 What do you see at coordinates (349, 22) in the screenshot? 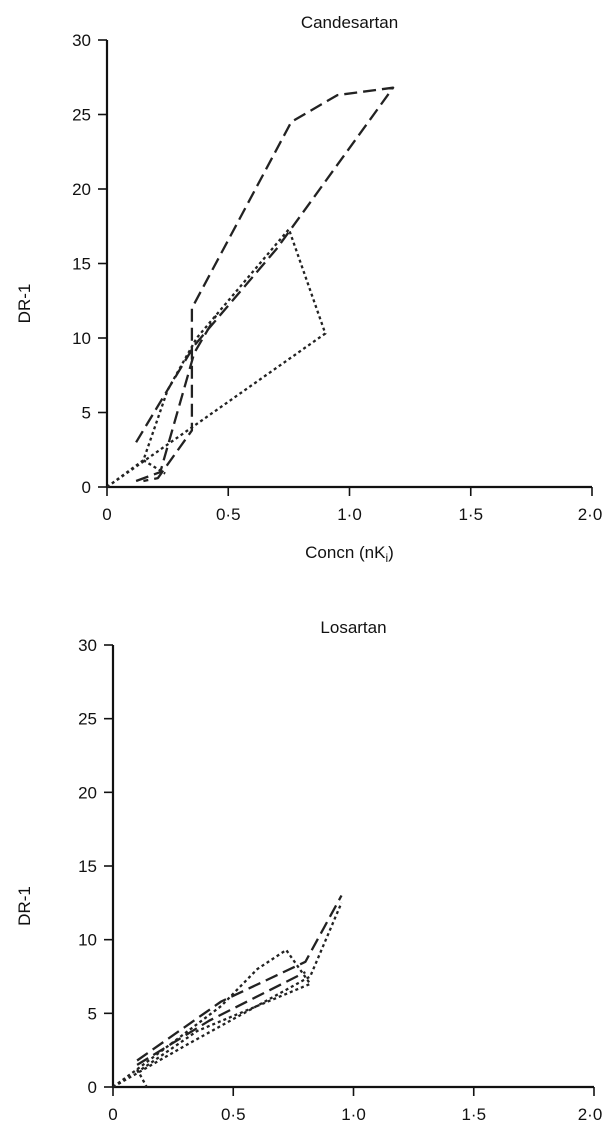
I see `chart-title: Candesartan` at bounding box center [349, 22].